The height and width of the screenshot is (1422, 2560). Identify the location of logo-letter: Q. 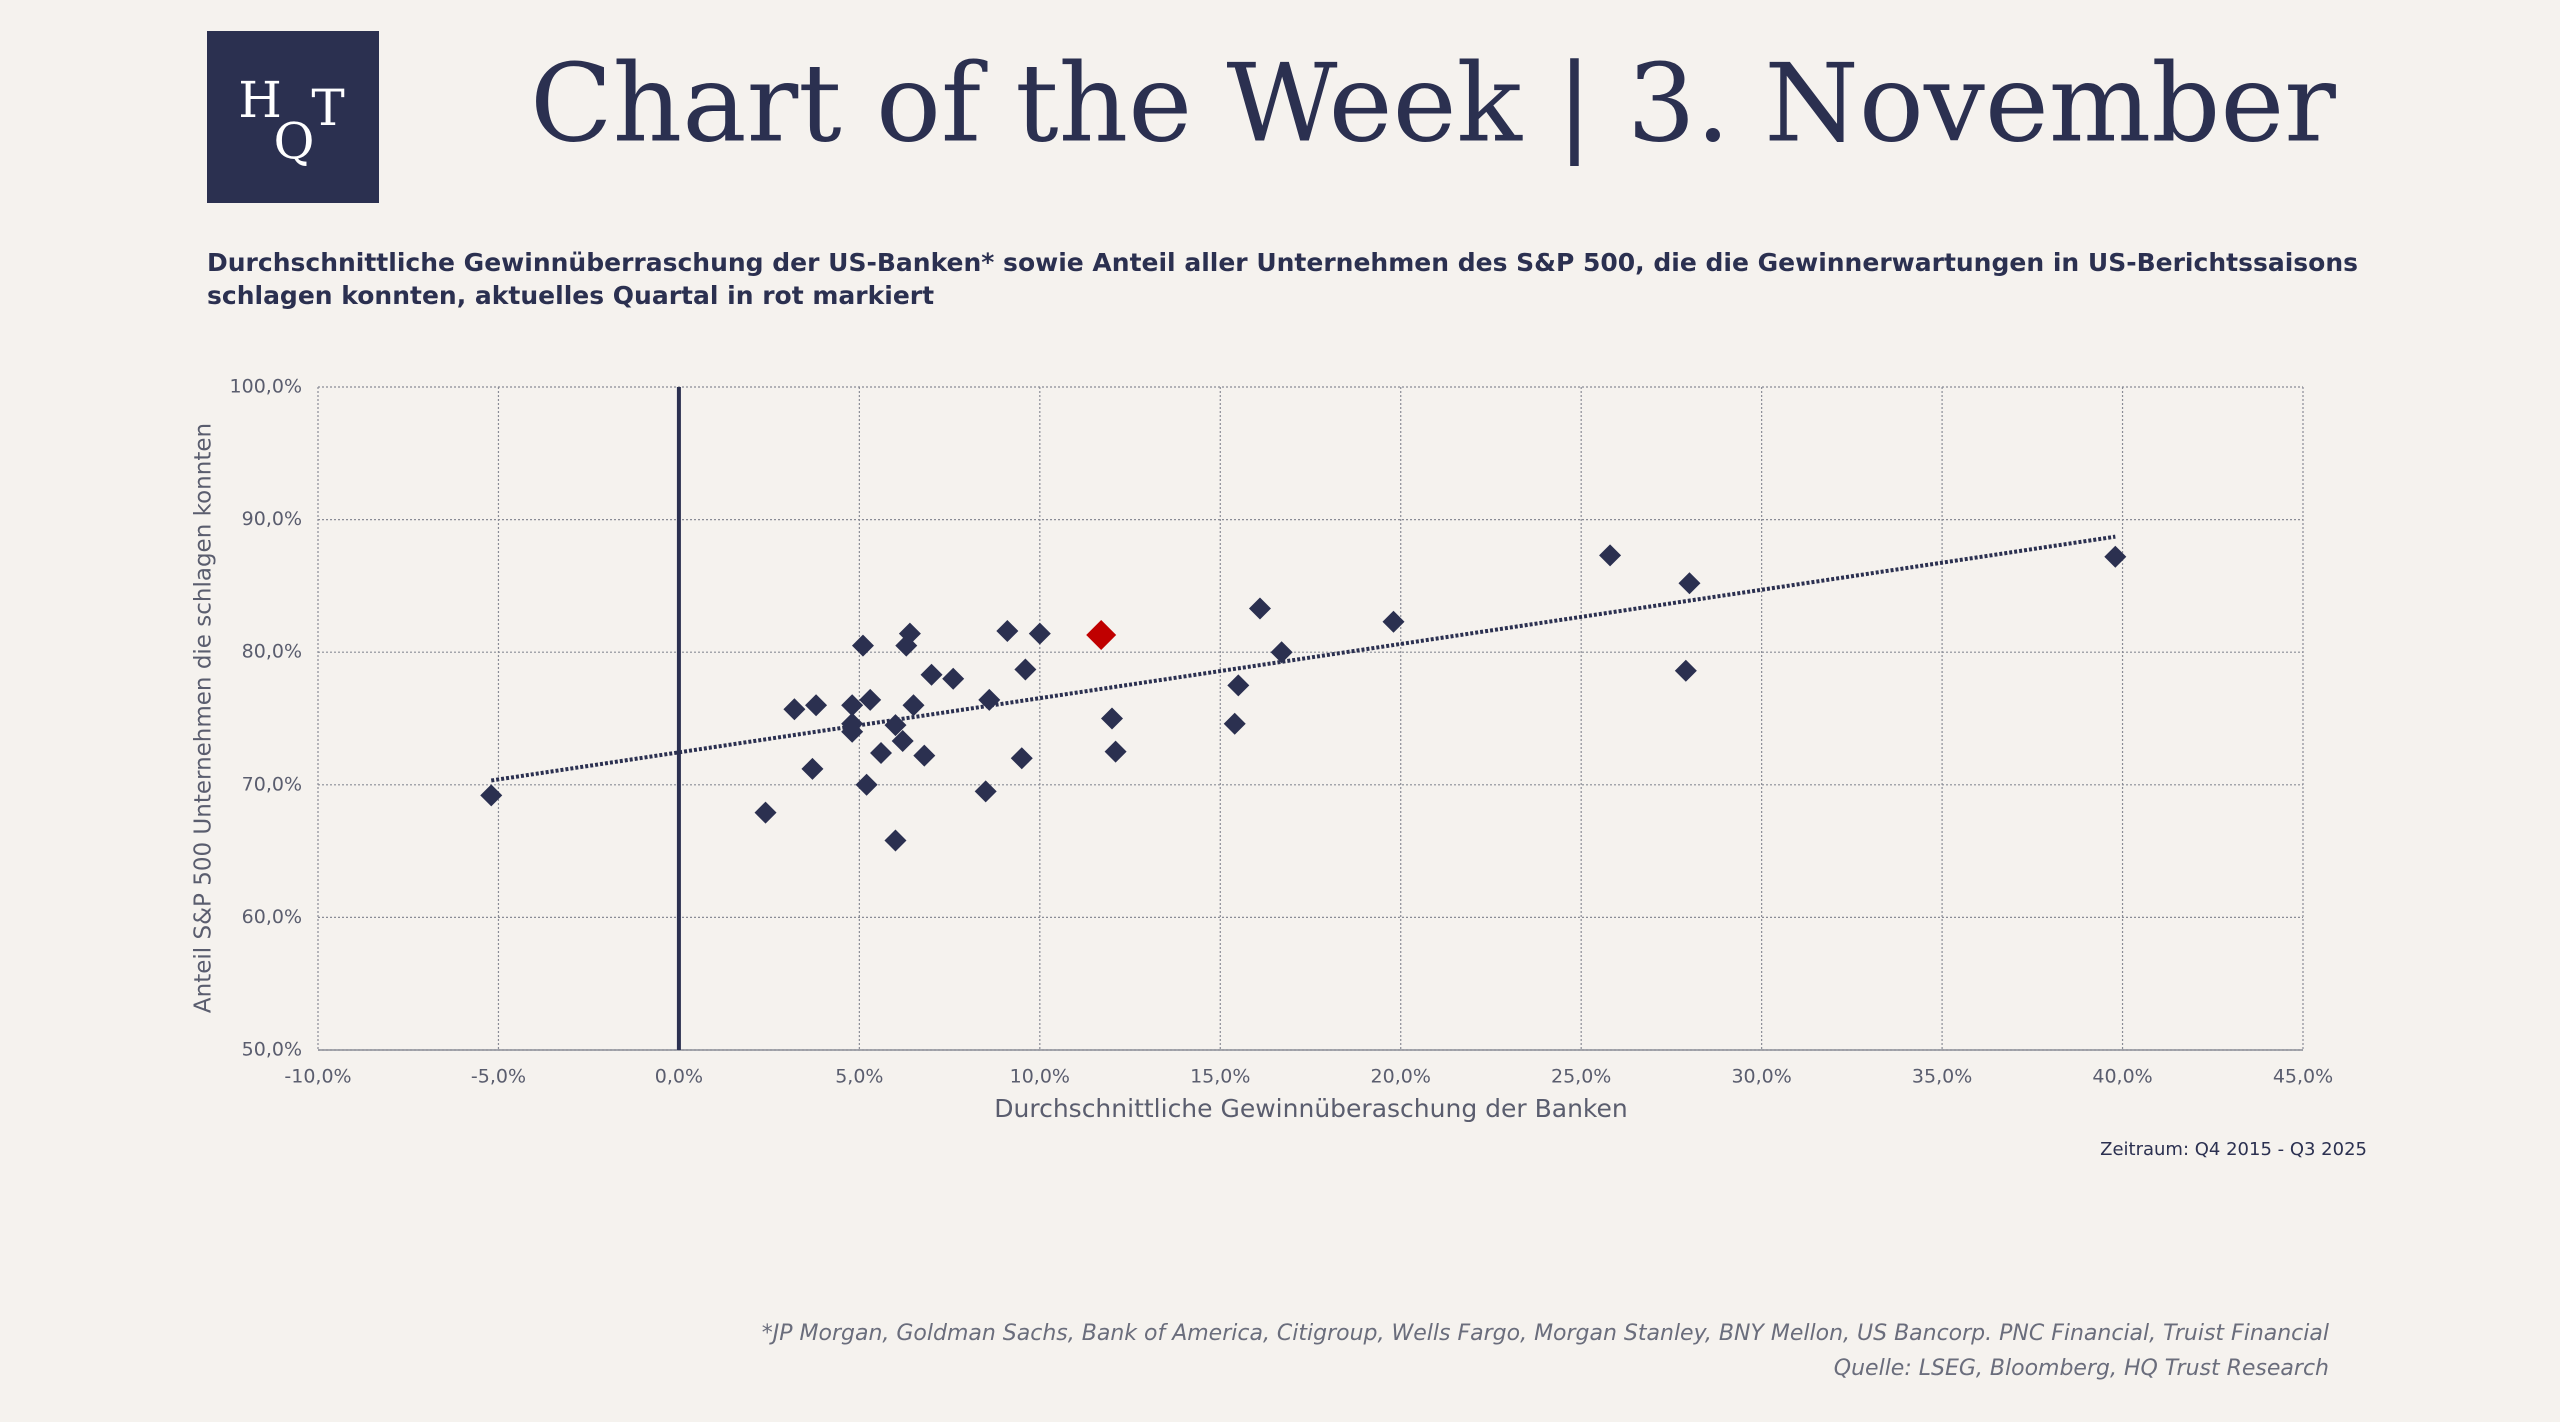
(294, 141).